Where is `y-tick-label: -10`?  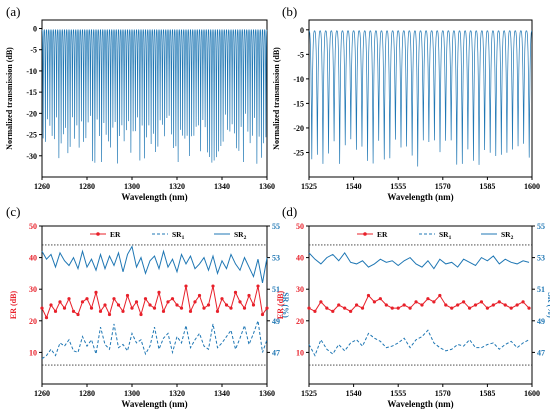 y-tick-label: -10 is located at coordinates (31, 71).